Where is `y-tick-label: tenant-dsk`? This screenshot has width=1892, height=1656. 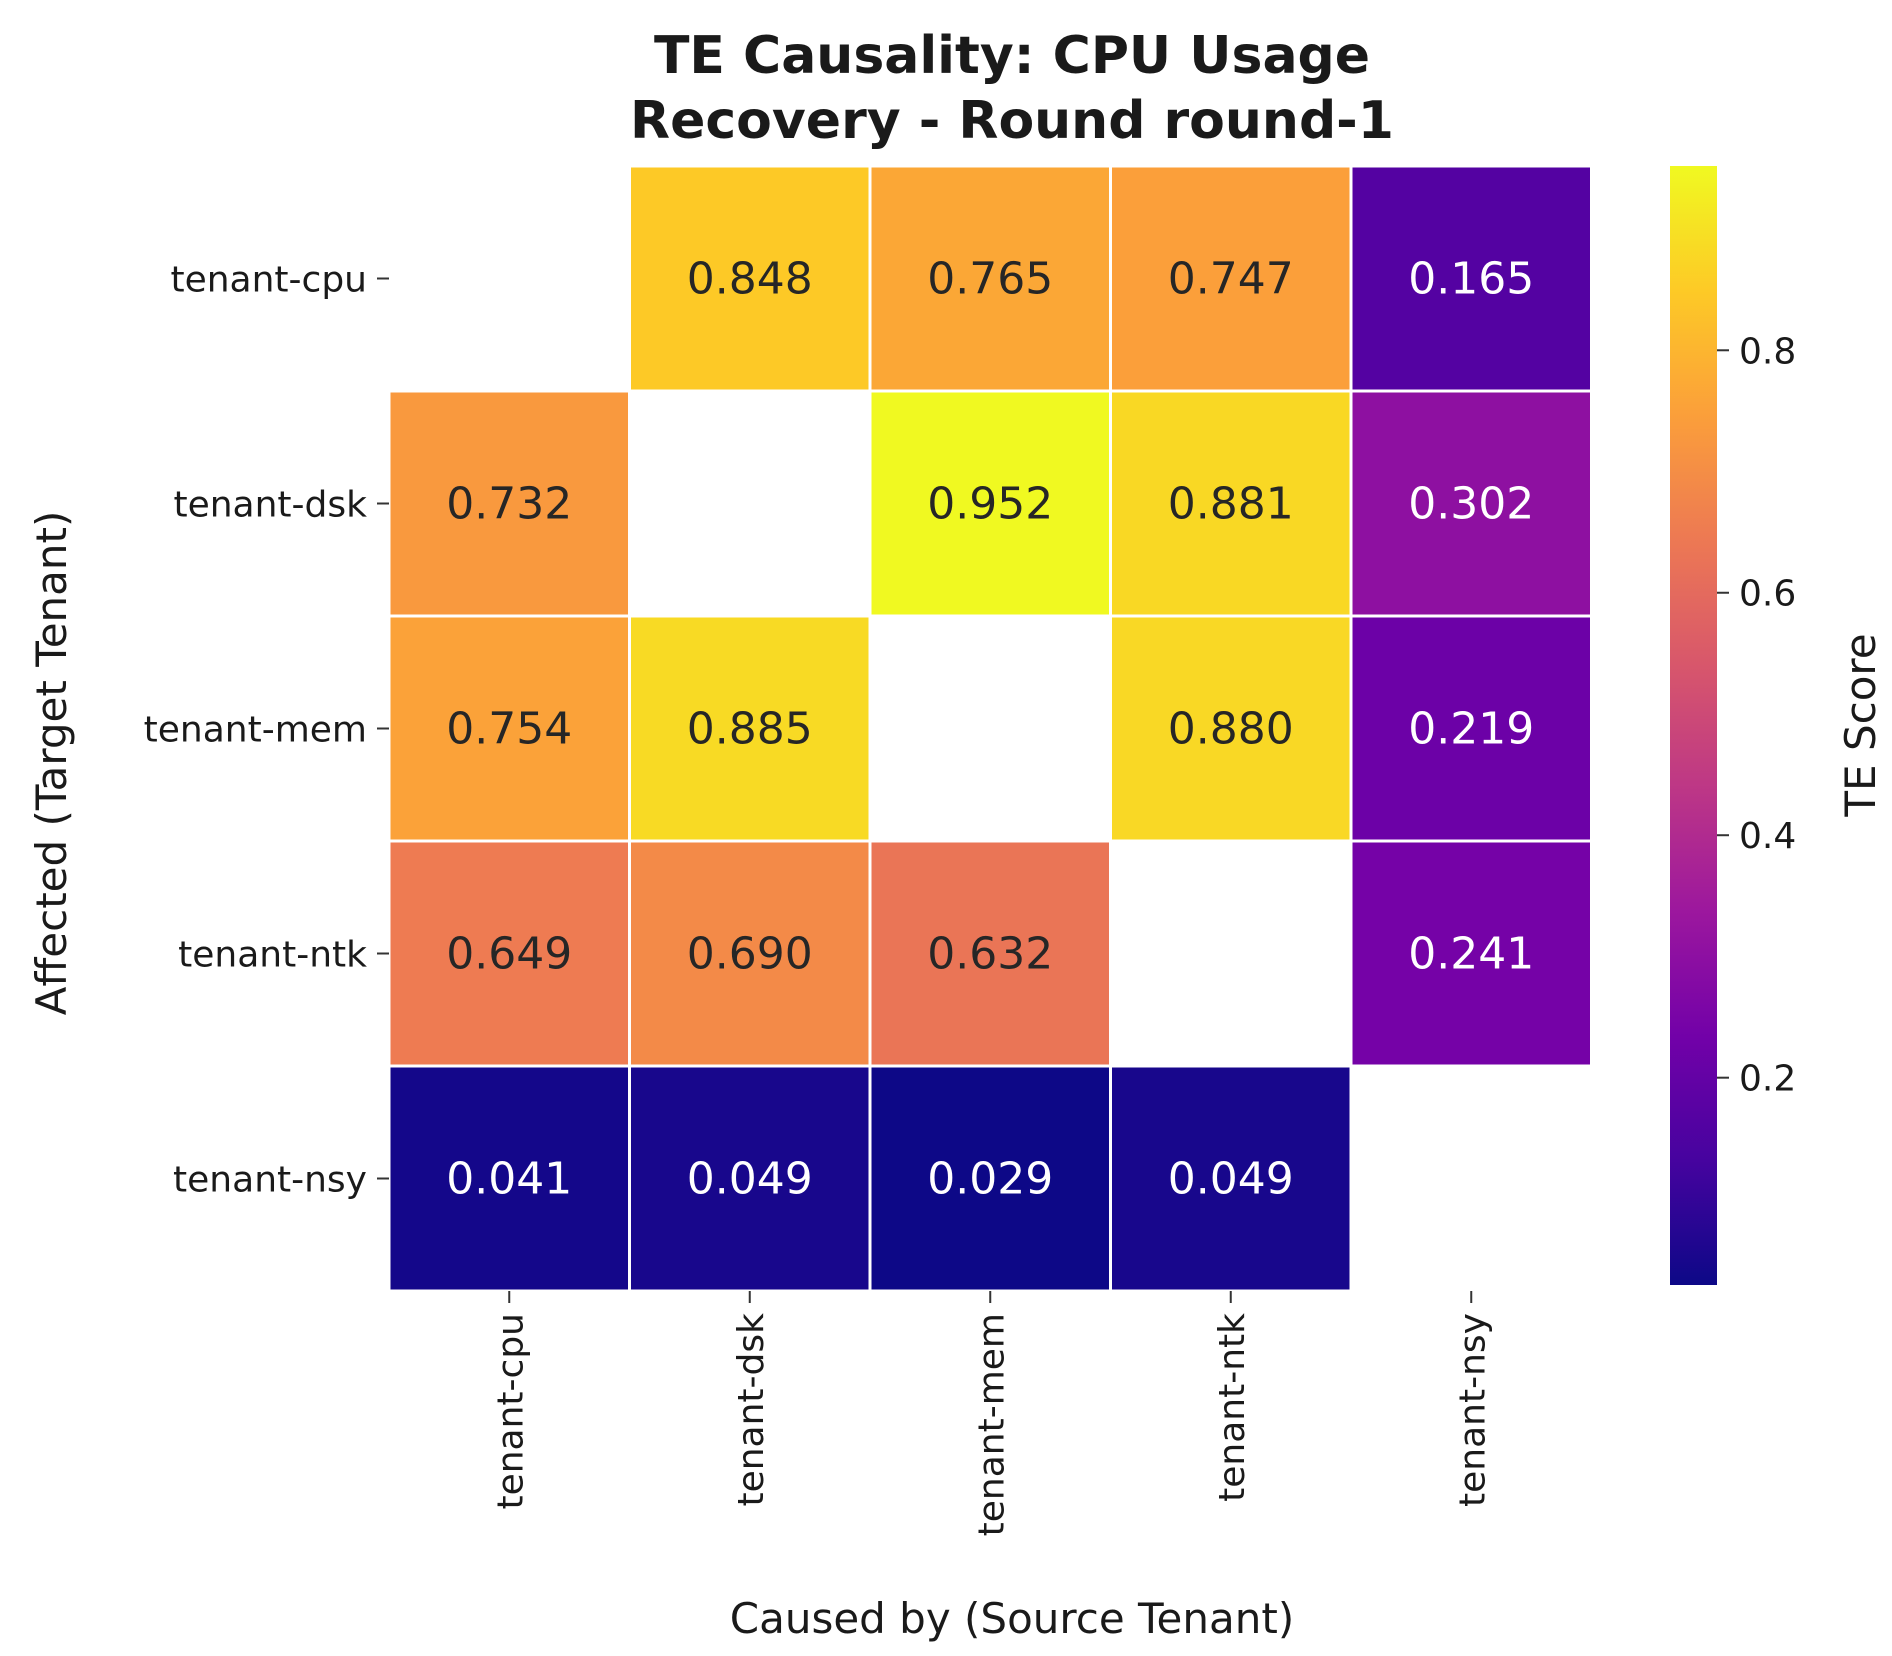
y-tick-label: tenant-dsk is located at coordinates (270, 505).